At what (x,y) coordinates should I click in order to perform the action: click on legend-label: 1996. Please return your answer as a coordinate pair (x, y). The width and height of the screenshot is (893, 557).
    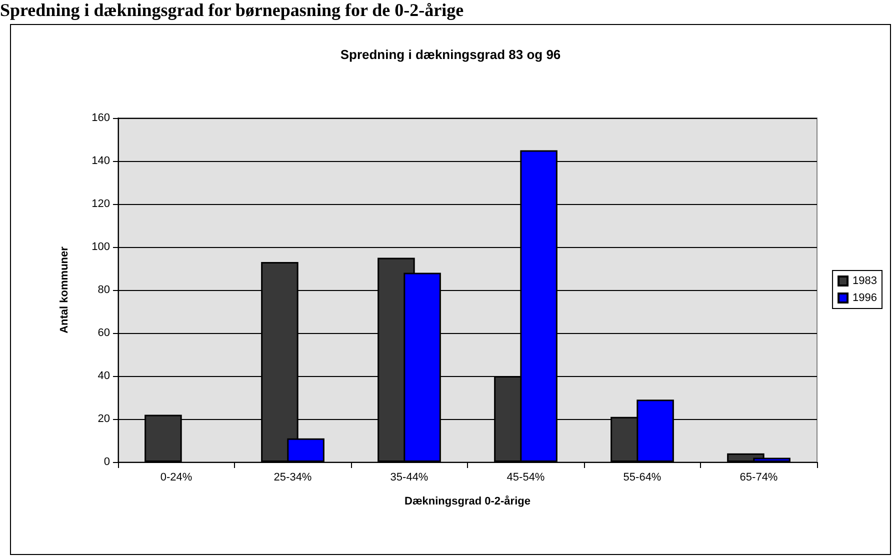
    Looking at the image, I should click on (865, 298).